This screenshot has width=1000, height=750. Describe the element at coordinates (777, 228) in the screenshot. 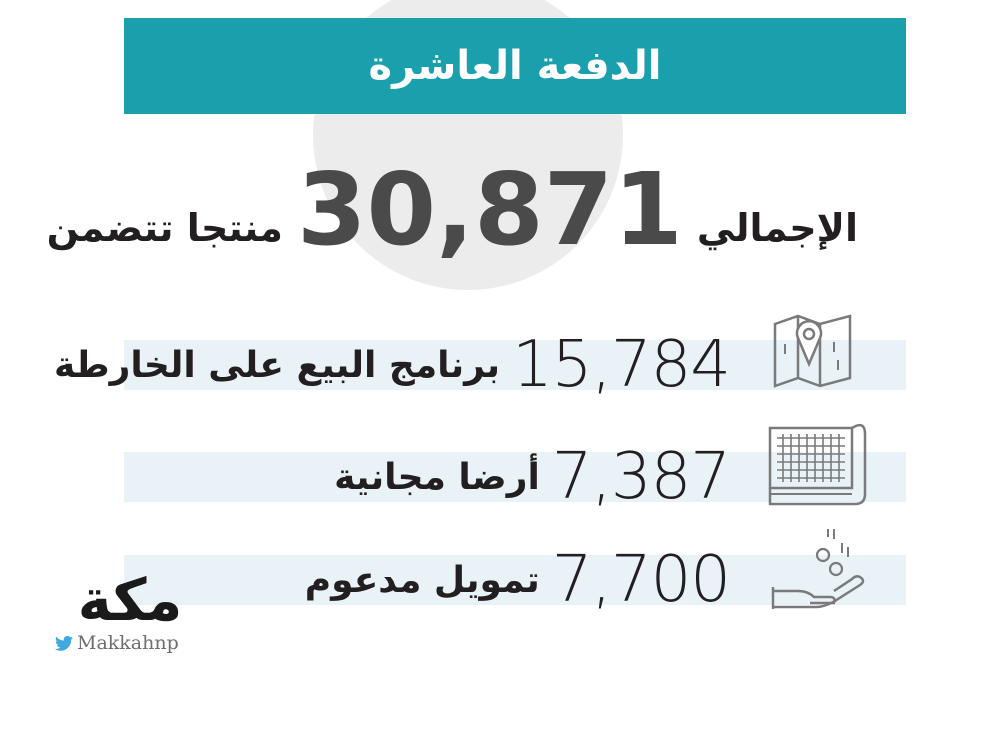

I see `total-label: الإجمالي` at that location.